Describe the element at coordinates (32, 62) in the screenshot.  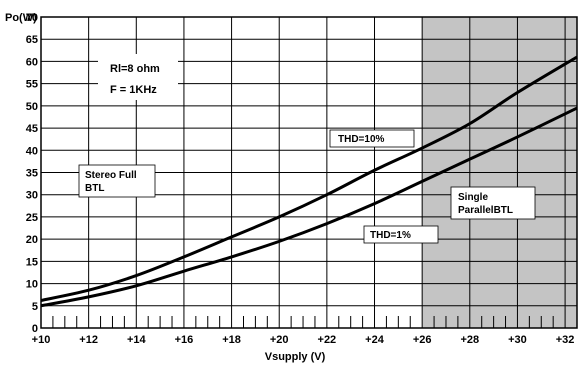
I see `y-tick-label: 60` at that location.